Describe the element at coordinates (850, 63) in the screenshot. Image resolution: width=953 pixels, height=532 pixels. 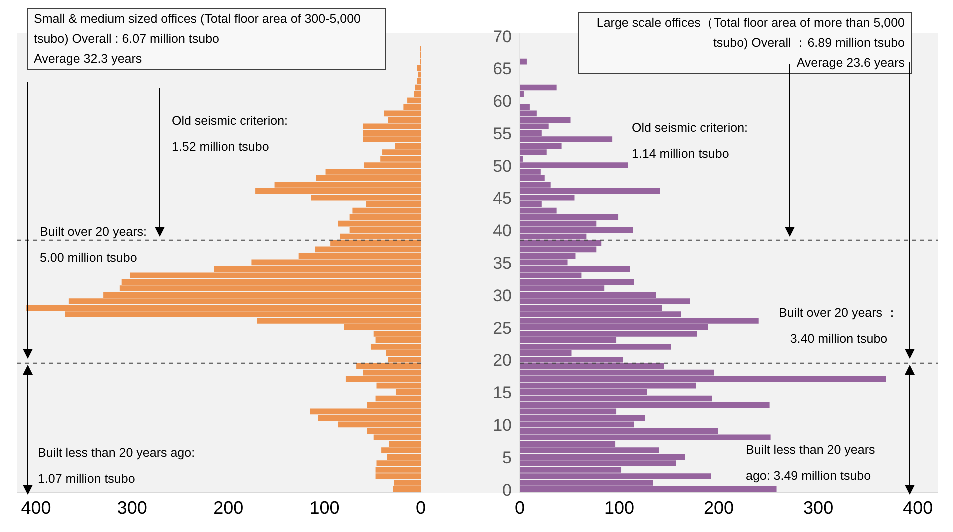
I see `text: Average 23.6 years` at that location.